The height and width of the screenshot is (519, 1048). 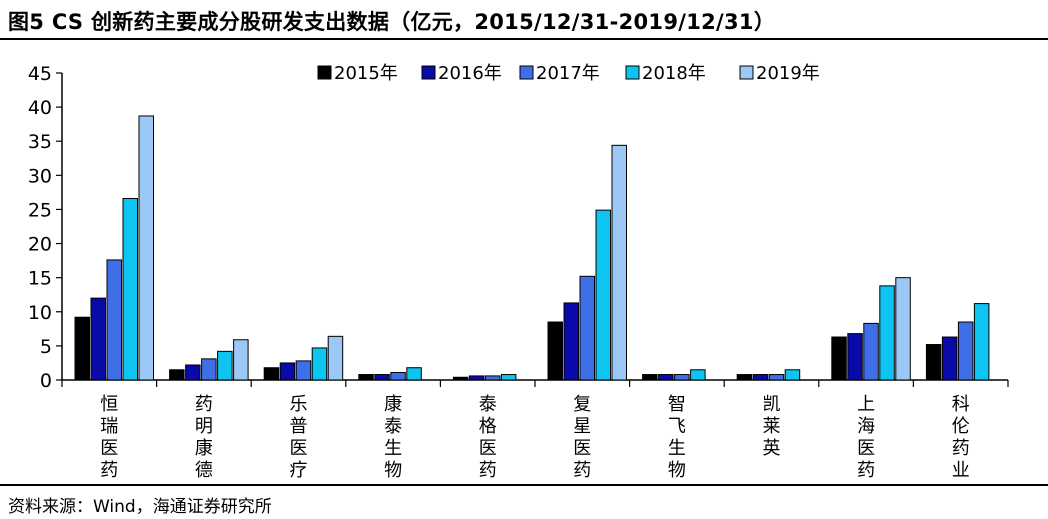 What do you see at coordinates (524, 501) in the screenshot?
I see `figure-source-bar: 资料来源：Wind，海通证券研究所` at bounding box center [524, 501].